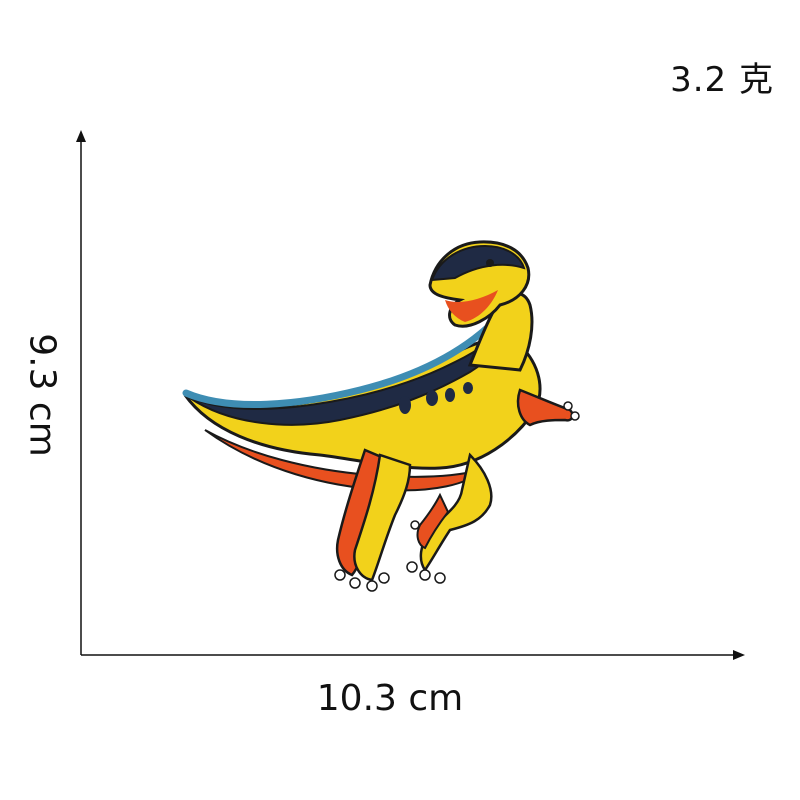 This screenshot has height=800, width=800. What do you see at coordinates (545, 407) in the screenshot?
I see `dinosaur-arm` at bounding box center [545, 407].